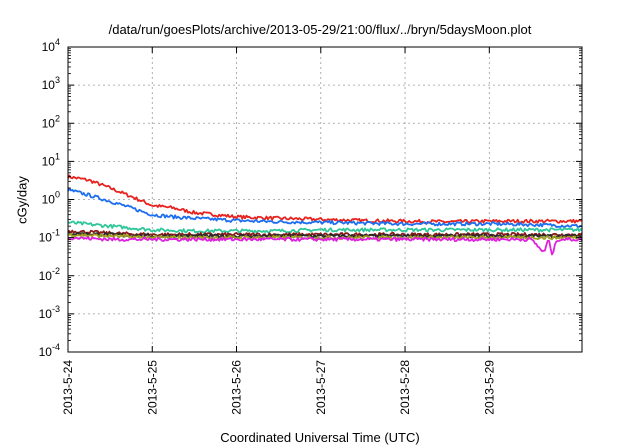 The height and width of the screenshot is (448, 640). Describe the element at coordinates (51, 159) in the screenshot. I see `y-tick-label: 10¹` at that location.